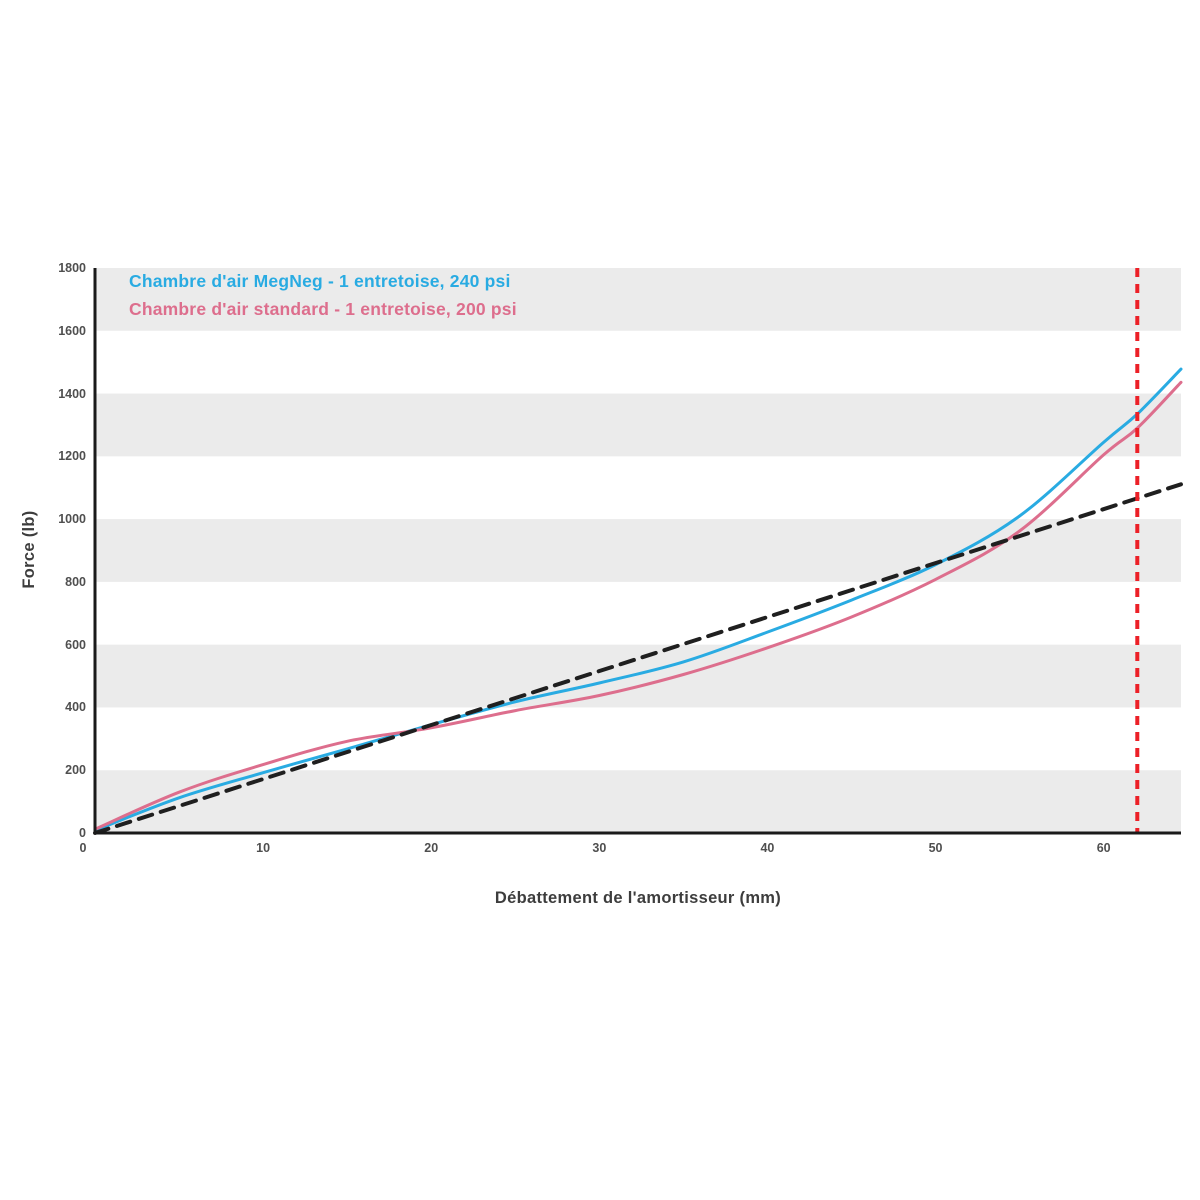 This screenshot has height=1200, width=1200. I want to click on x-tick-label: 30, so click(599, 848).